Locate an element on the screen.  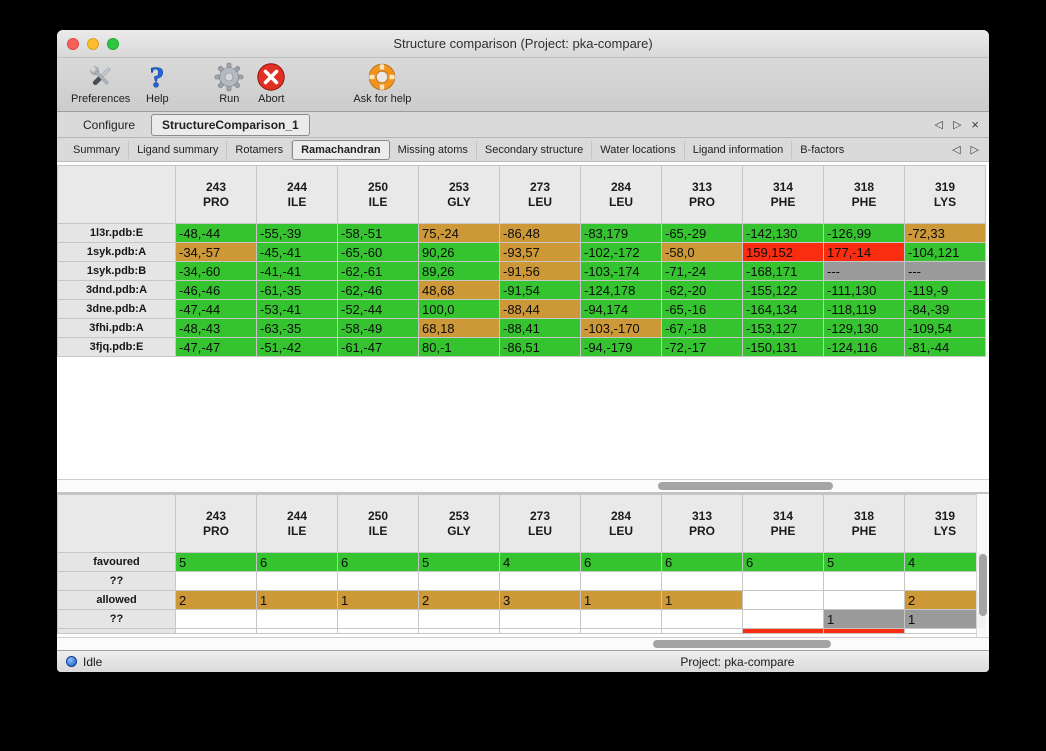
value-cell: -46,-46 is located at coordinates (216, 290).